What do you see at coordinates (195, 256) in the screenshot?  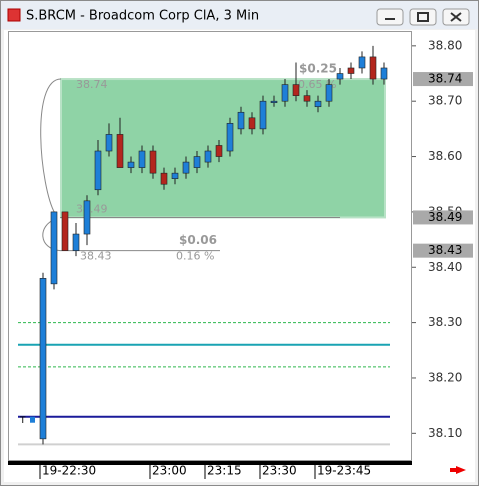 I see `measure-change-pct: 0.16 %` at bounding box center [195, 256].